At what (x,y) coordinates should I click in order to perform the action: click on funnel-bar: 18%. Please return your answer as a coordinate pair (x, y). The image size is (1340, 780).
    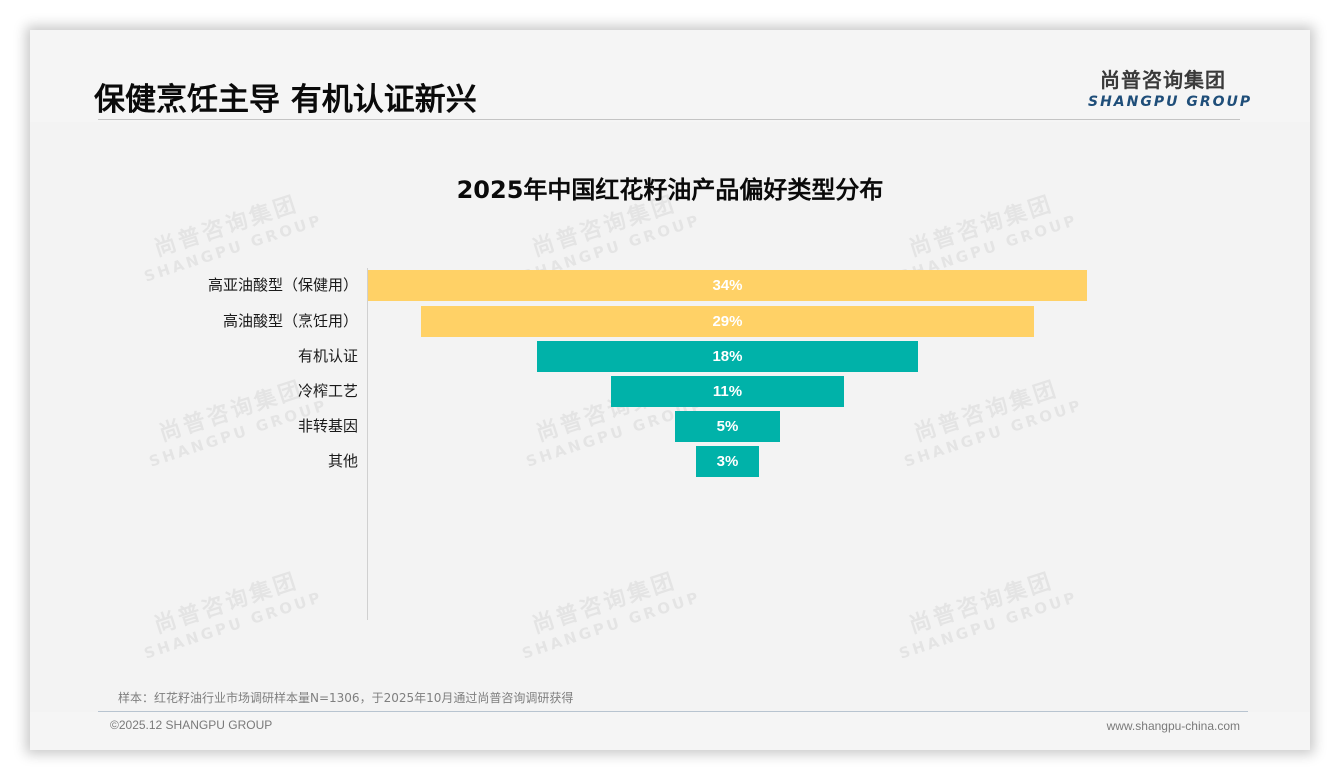
    Looking at the image, I should click on (727, 356).